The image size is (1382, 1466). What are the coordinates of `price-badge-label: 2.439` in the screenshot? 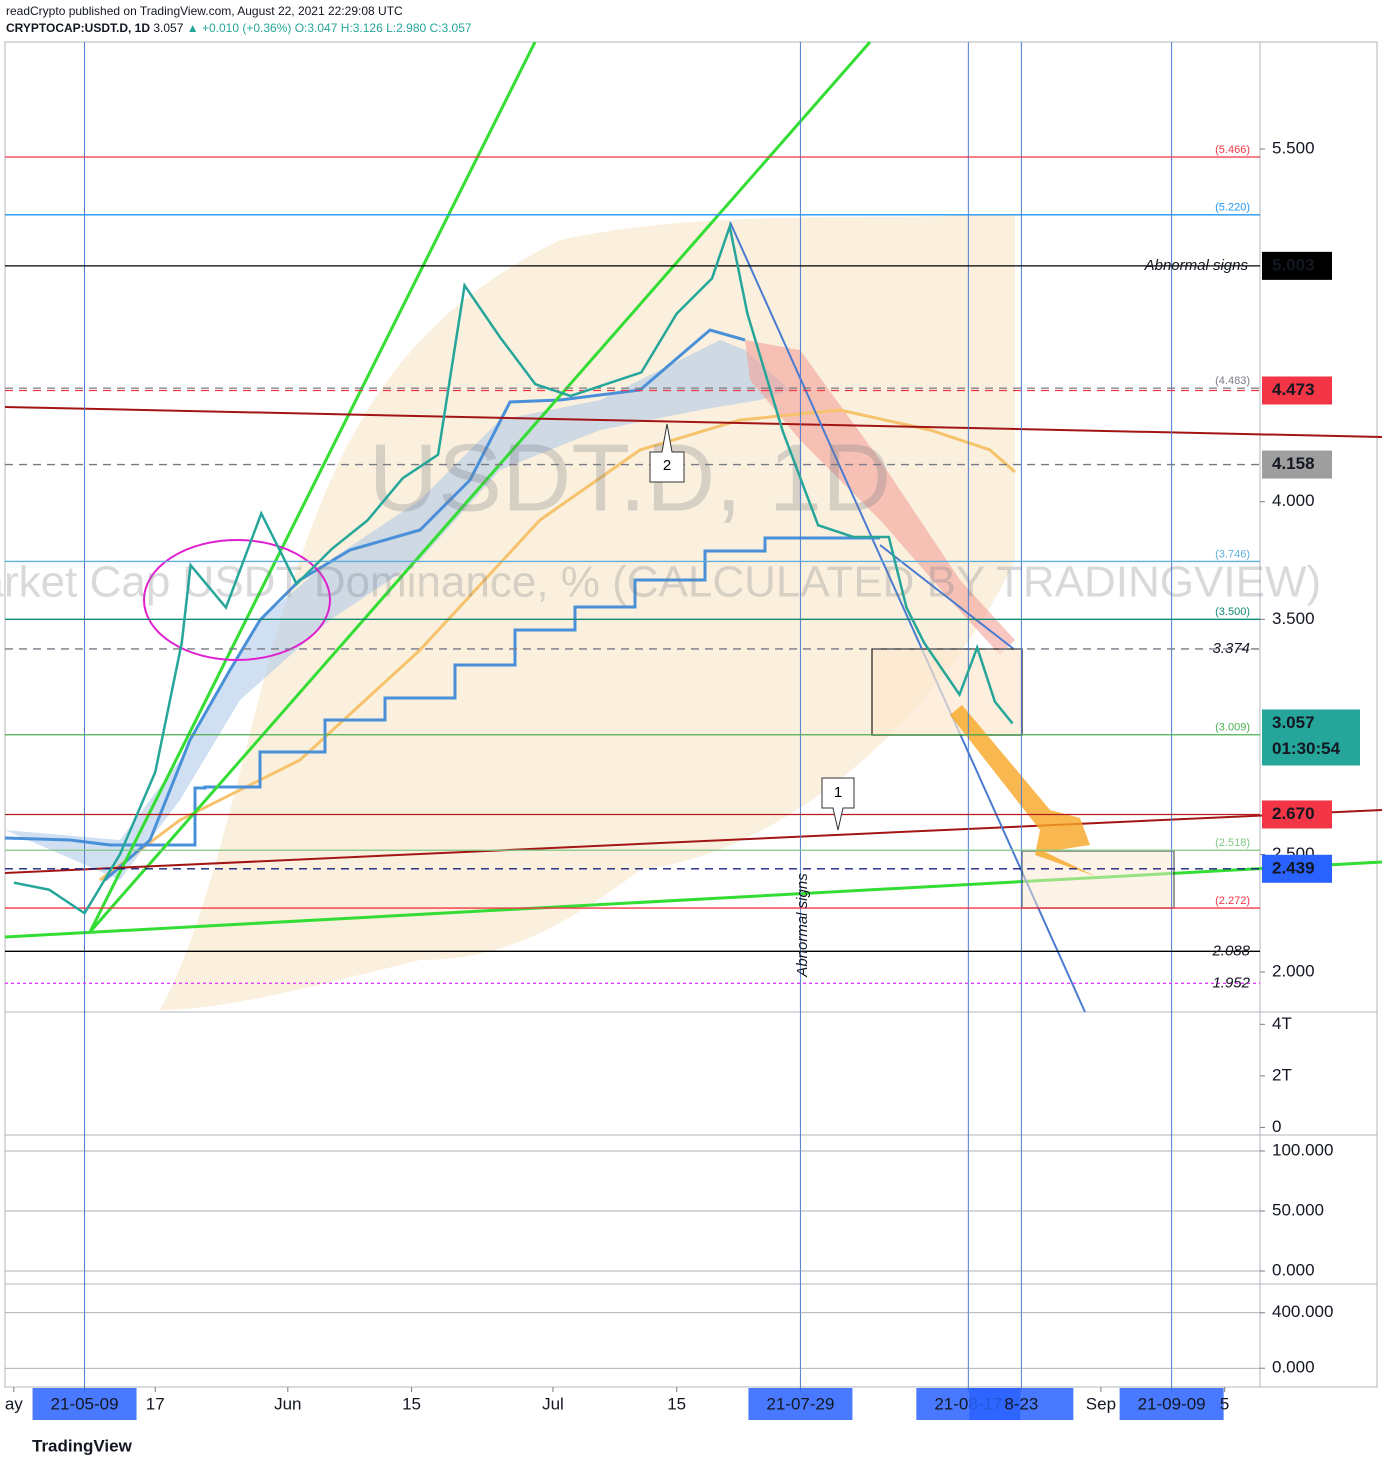 It's located at (1293, 867).